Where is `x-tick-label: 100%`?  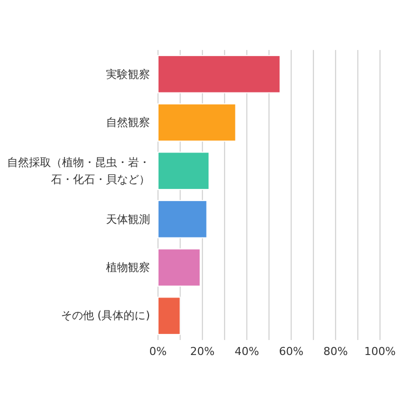
x-tick-label: 100% is located at coordinates (380, 351).